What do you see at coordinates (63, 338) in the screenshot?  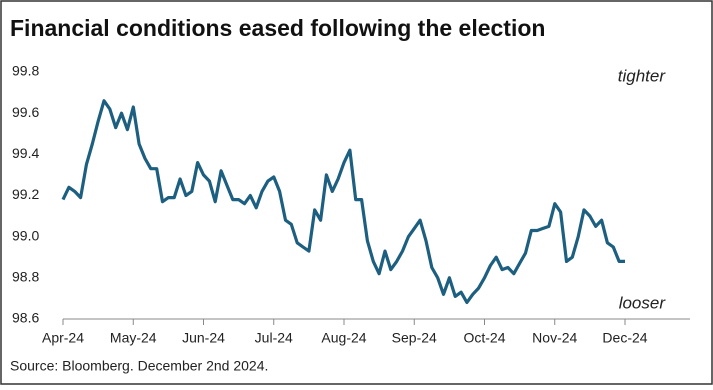 I see `x-tick-label: Apr-24` at bounding box center [63, 338].